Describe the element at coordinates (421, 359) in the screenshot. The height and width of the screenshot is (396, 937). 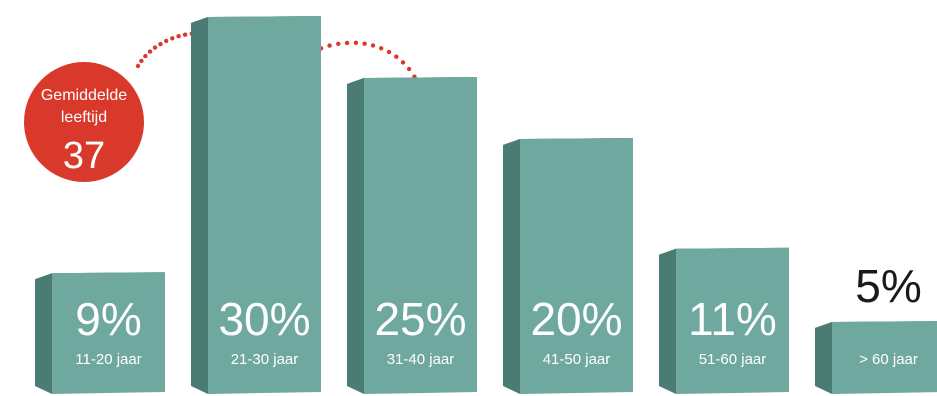
I see `category-label: 31-40 jaar` at that location.